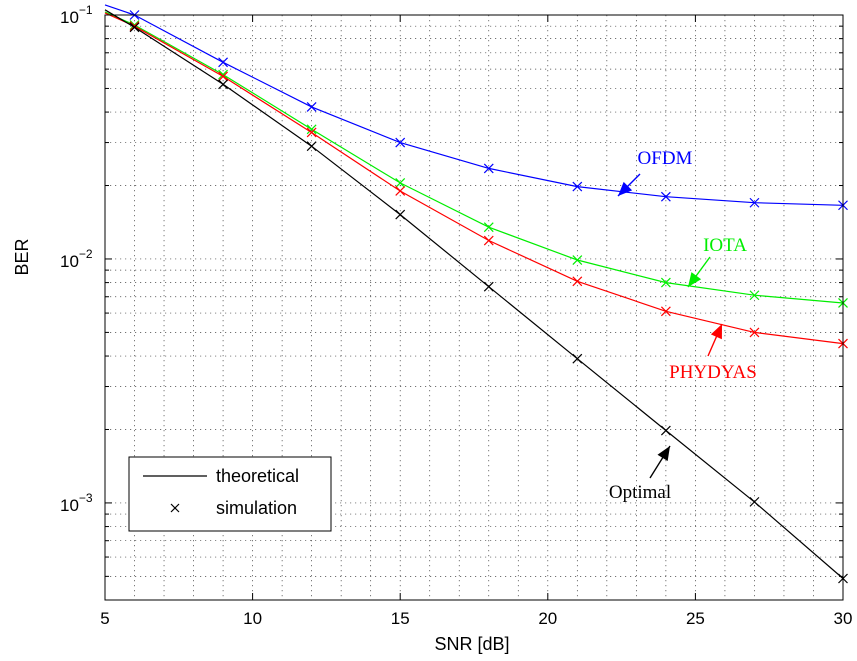  Describe the element at coordinates (695, 279) in the screenshot. I see `iota-annotation-arrowhead` at that location.